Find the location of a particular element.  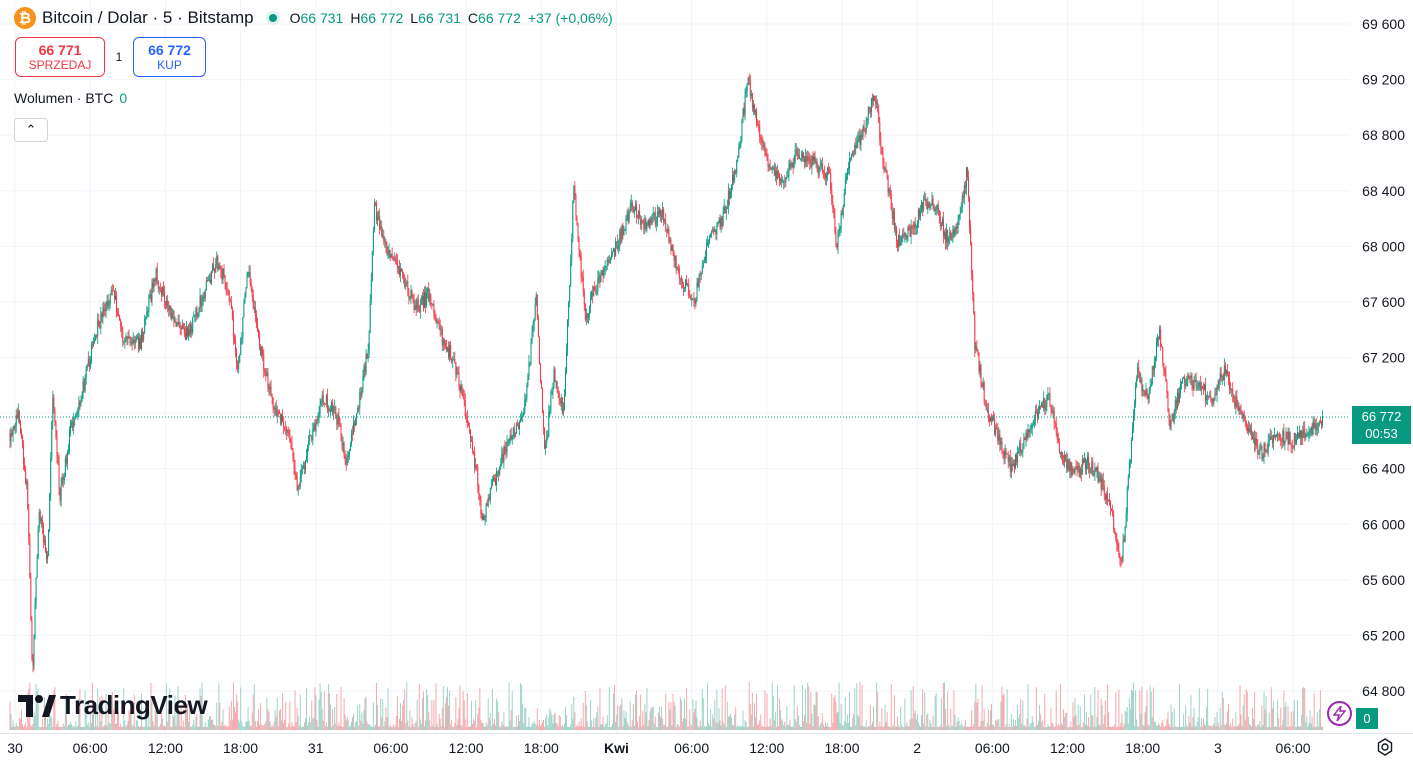

tradingview-logo: TradingView is located at coordinates (113, 705).